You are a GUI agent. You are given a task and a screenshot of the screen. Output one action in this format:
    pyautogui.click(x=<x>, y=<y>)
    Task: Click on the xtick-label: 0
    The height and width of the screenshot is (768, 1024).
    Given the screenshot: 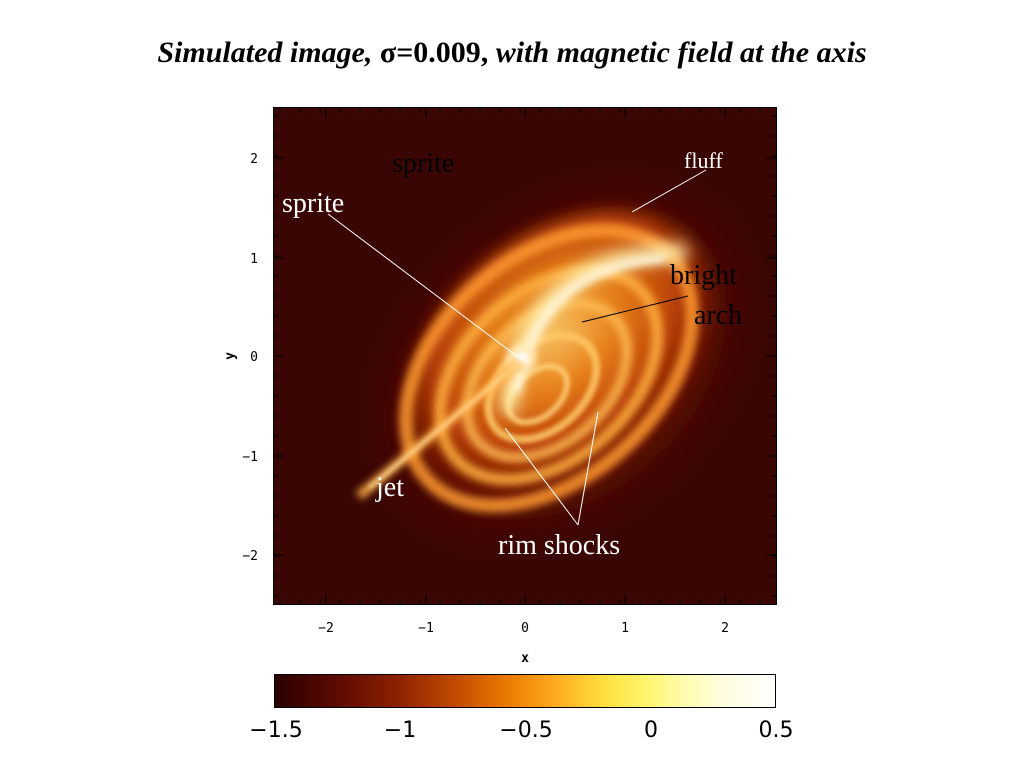 What is the action you would take?
    pyautogui.click(x=525, y=628)
    